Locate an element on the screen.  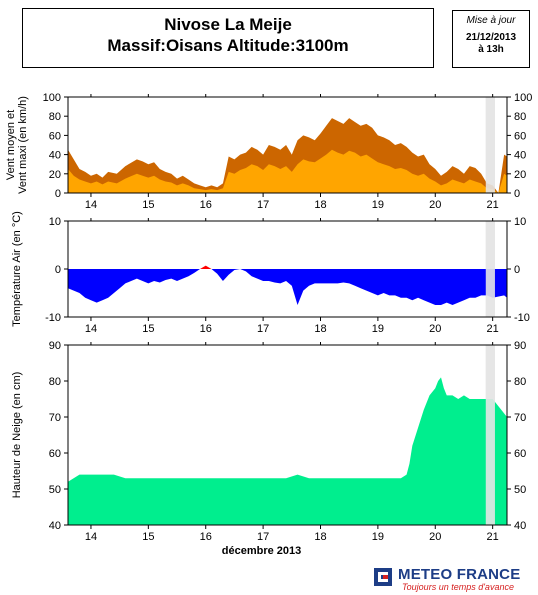
massif-altitude-title: Massif:Oisans Altitude:3100m is located at coordinates (228, 45).